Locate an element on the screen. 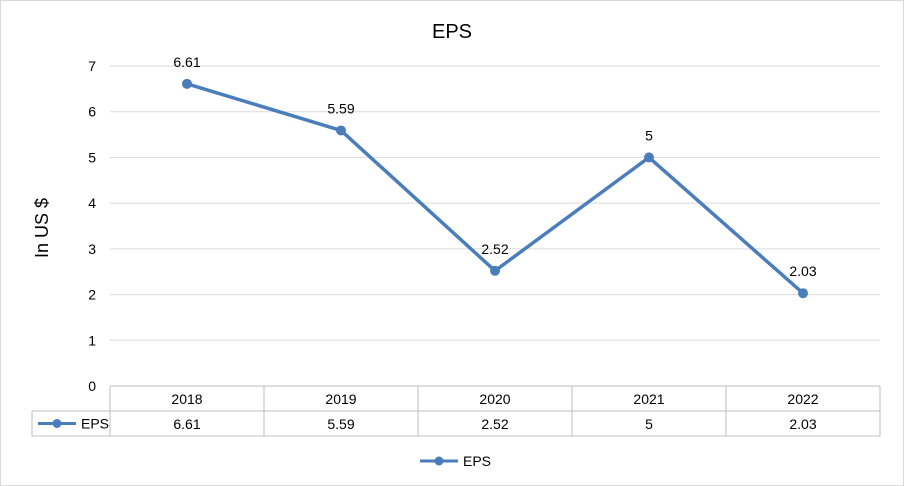 Image resolution: width=904 pixels, height=486 pixels. x-tick-label: 2021 is located at coordinates (648, 399).